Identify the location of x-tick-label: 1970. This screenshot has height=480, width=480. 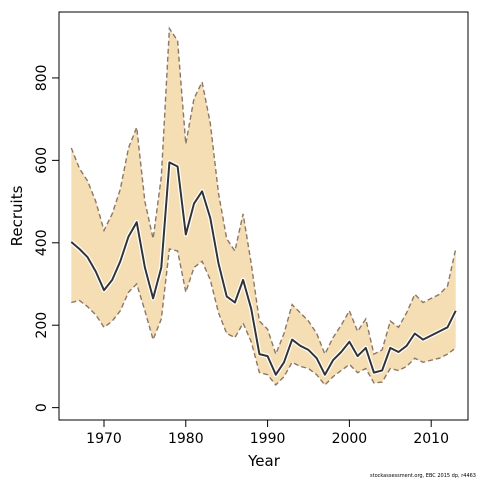
(104, 439).